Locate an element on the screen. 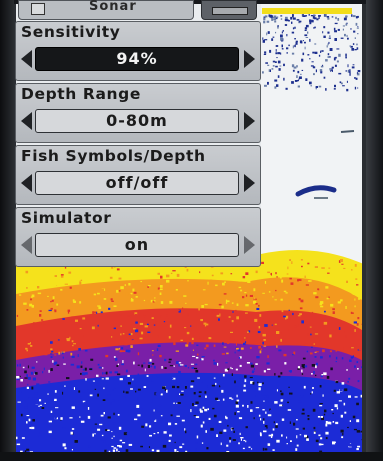  sensitivity-value-box: 94% is located at coordinates (137, 59).